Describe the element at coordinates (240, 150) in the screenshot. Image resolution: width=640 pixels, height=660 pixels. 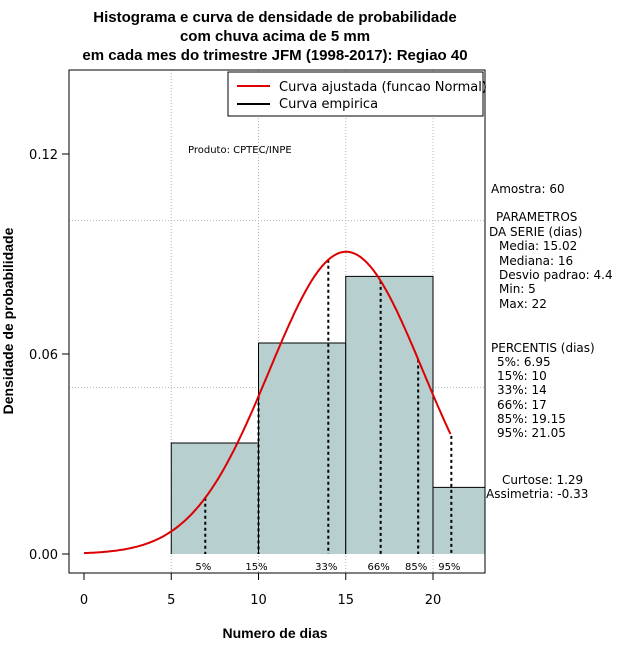
I see `product-annotation: Produto: CPTEC/INPE` at that location.